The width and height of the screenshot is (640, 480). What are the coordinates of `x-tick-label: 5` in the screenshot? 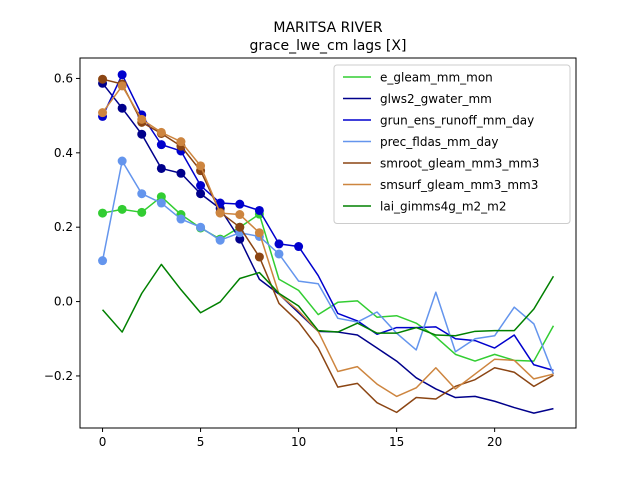 It's located at (201, 442).